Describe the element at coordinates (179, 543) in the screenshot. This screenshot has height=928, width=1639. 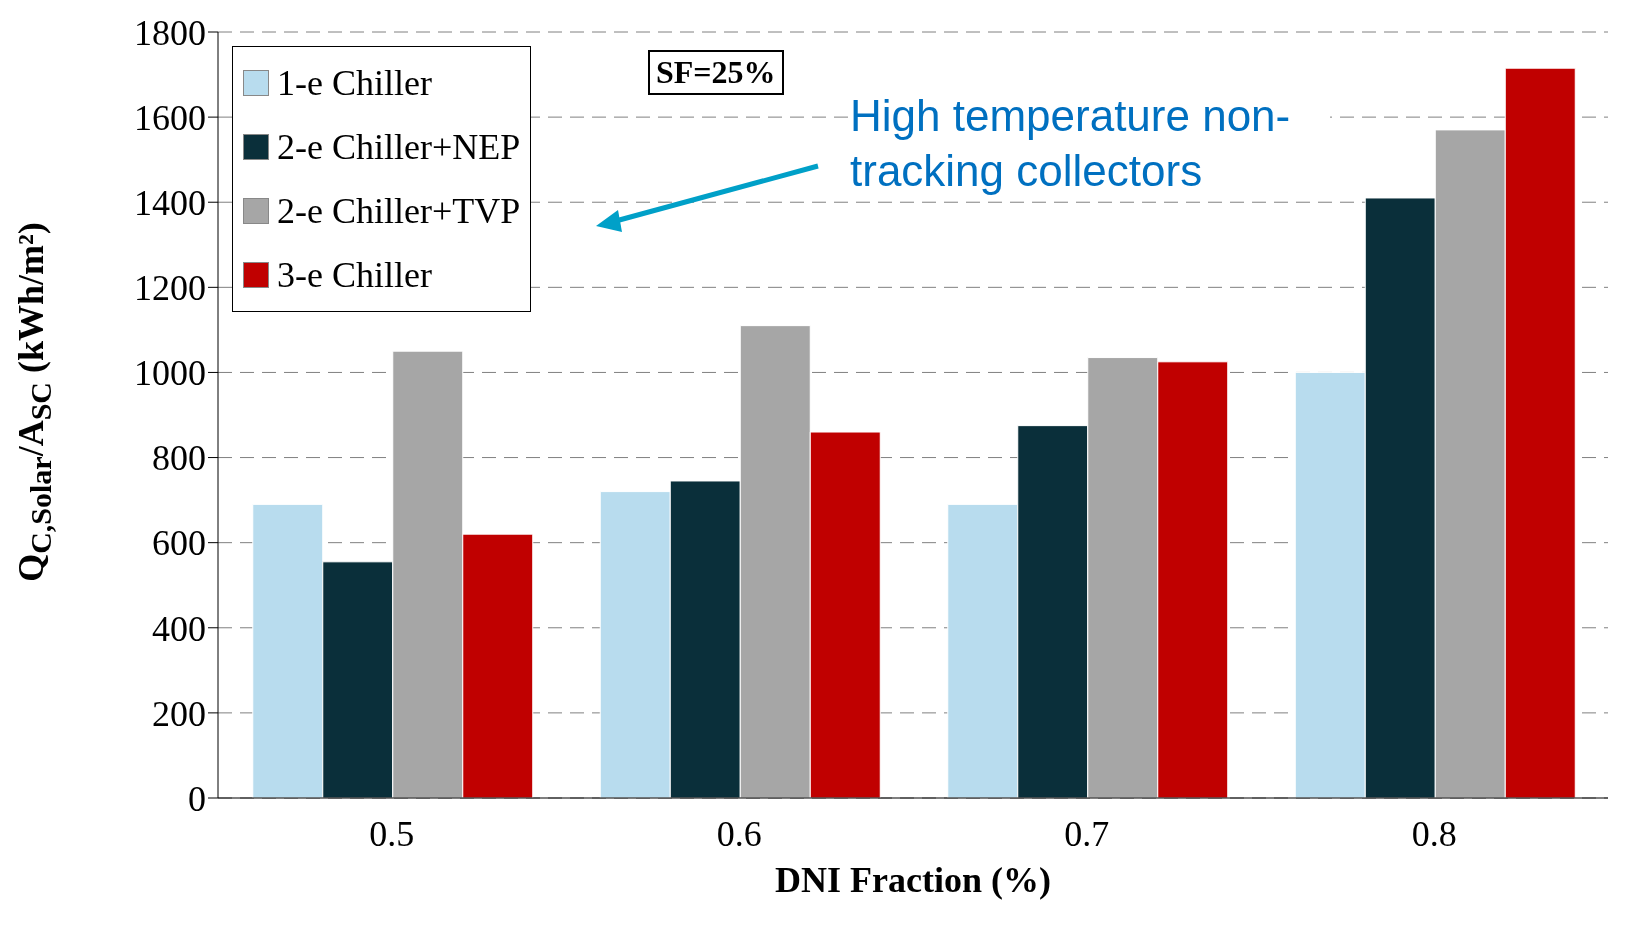
I see `y-tick-label: 600` at that location.